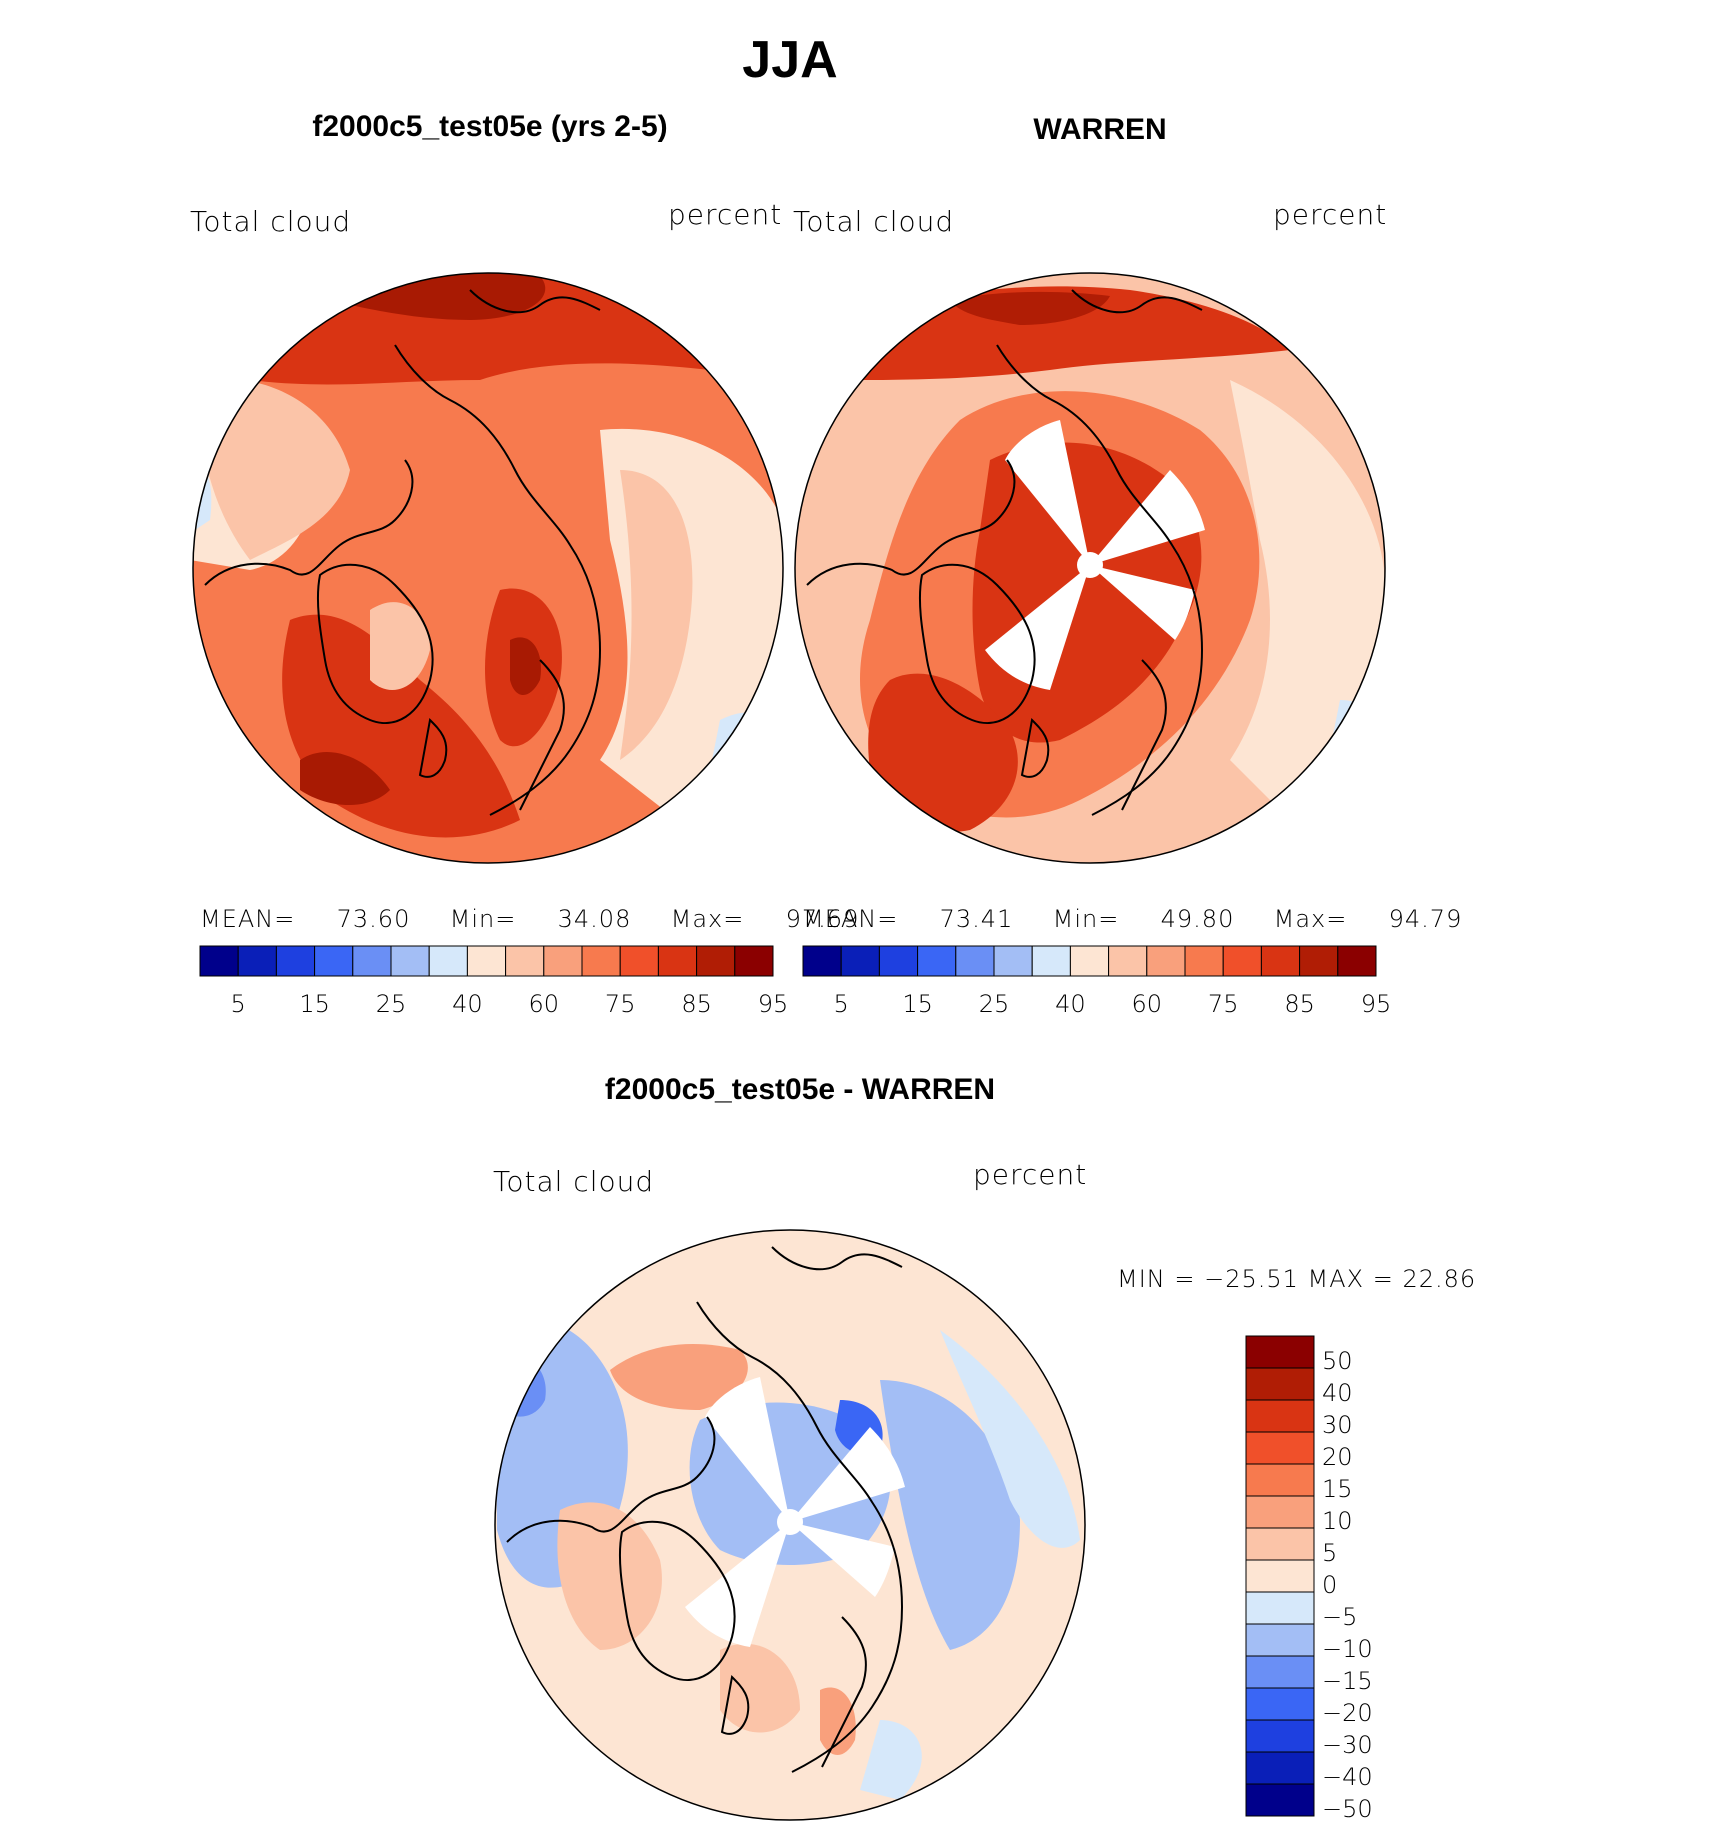 Image resolution: width=1710 pixels, height=1839 pixels. Describe the element at coordinates (248, 919) in the screenshot. I see `model-mean-label: MEAN=` at that location.